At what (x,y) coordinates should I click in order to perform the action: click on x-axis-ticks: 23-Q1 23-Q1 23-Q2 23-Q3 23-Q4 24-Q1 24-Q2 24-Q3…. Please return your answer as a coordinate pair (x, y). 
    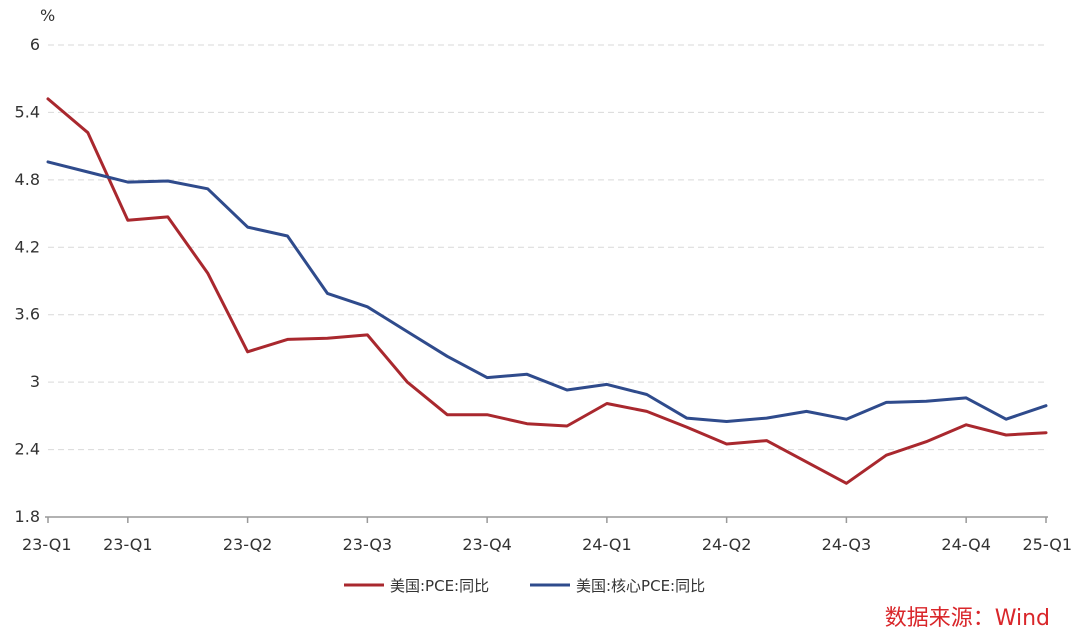
    Looking at the image, I should click on (547, 535).